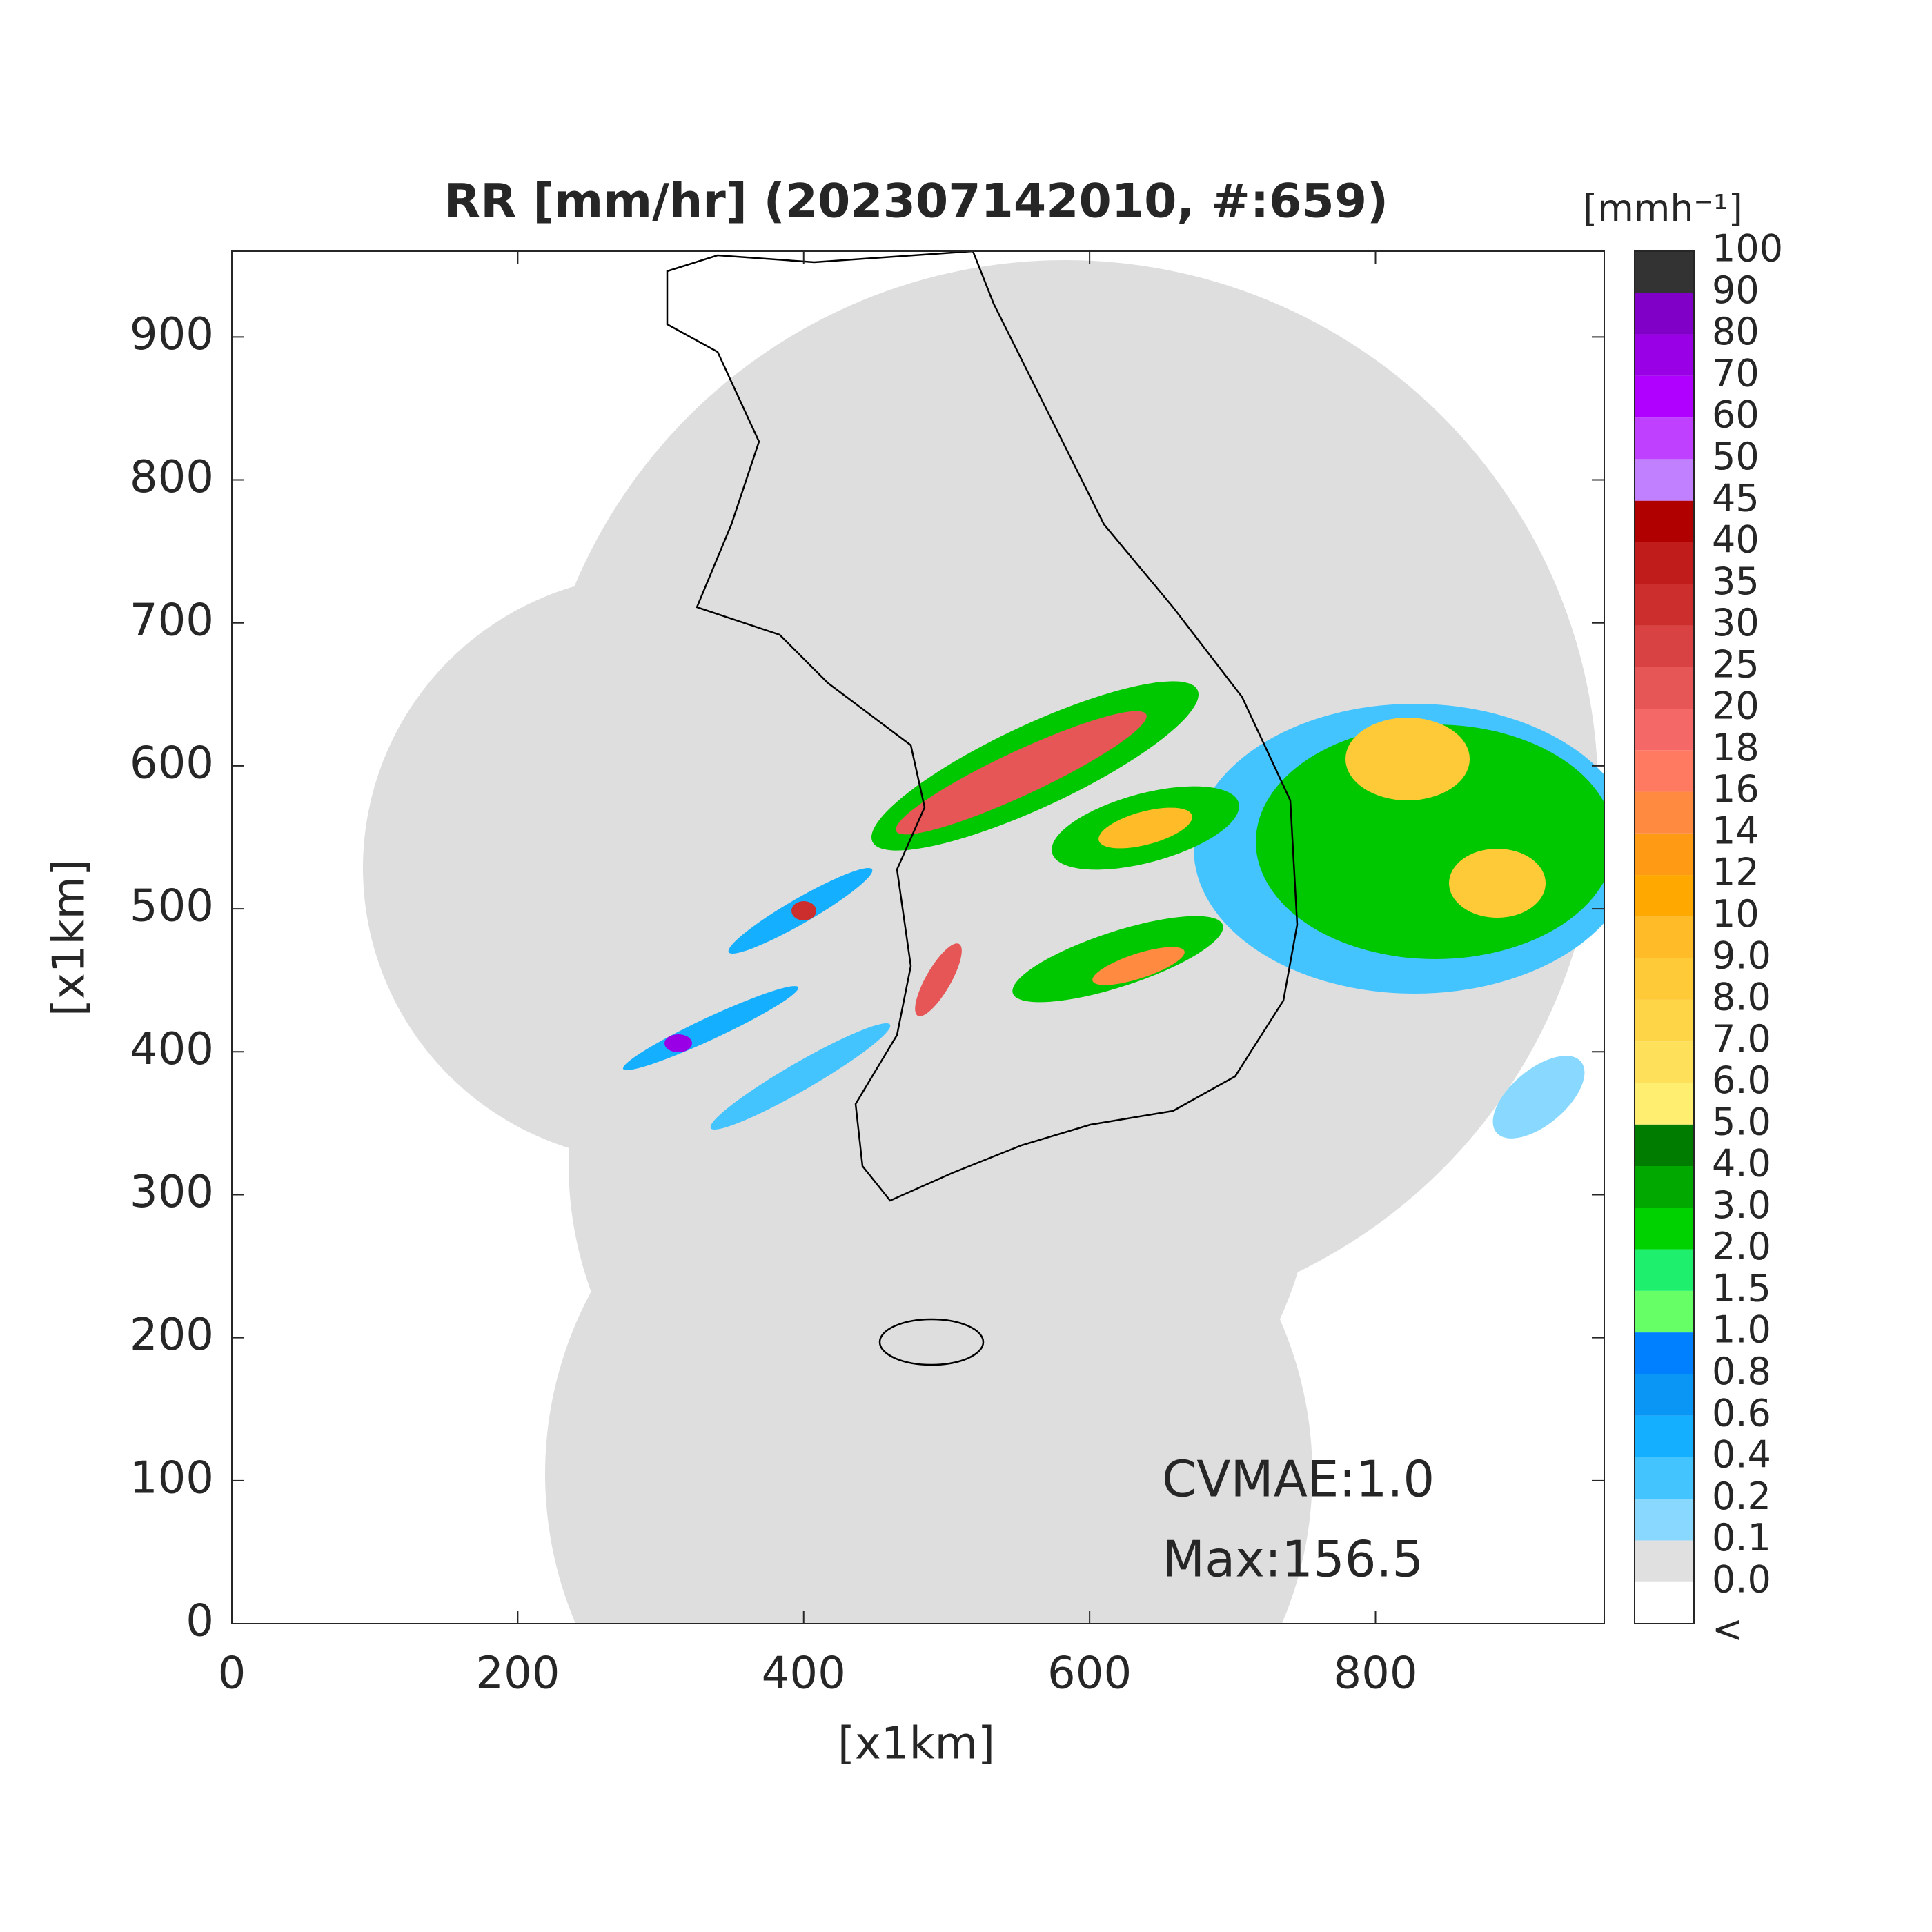 The image size is (1932, 1932). What do you see at coordinates (172, 620) in the screenshot?
I see `y-tick-label: 700` at bounding box center [172, 620].